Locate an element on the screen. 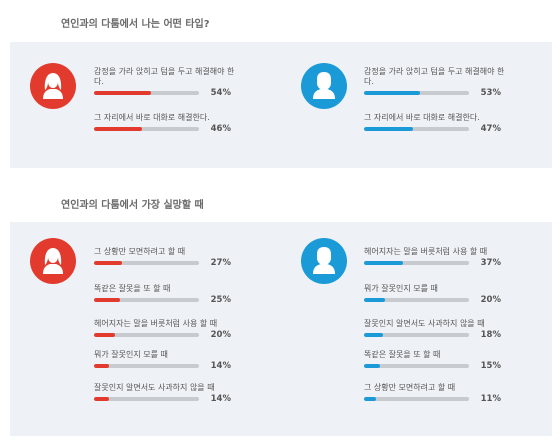 The image size is (560, 444). chart-title: 연인과의 다툼에서 가장 실망할 때 is located at coordinates (132, 205).